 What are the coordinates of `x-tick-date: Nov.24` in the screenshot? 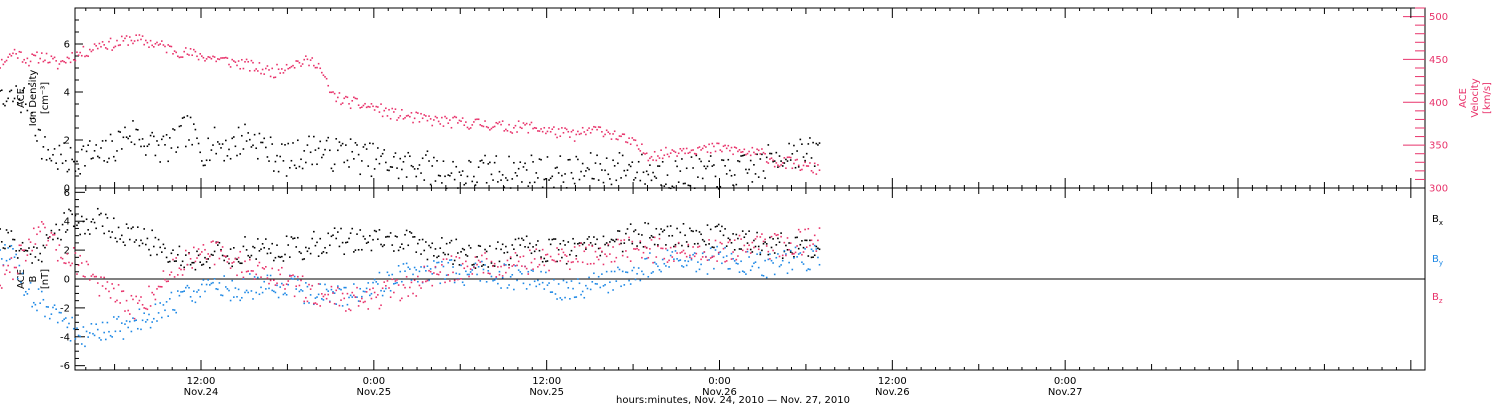 It's located at (201, 392).